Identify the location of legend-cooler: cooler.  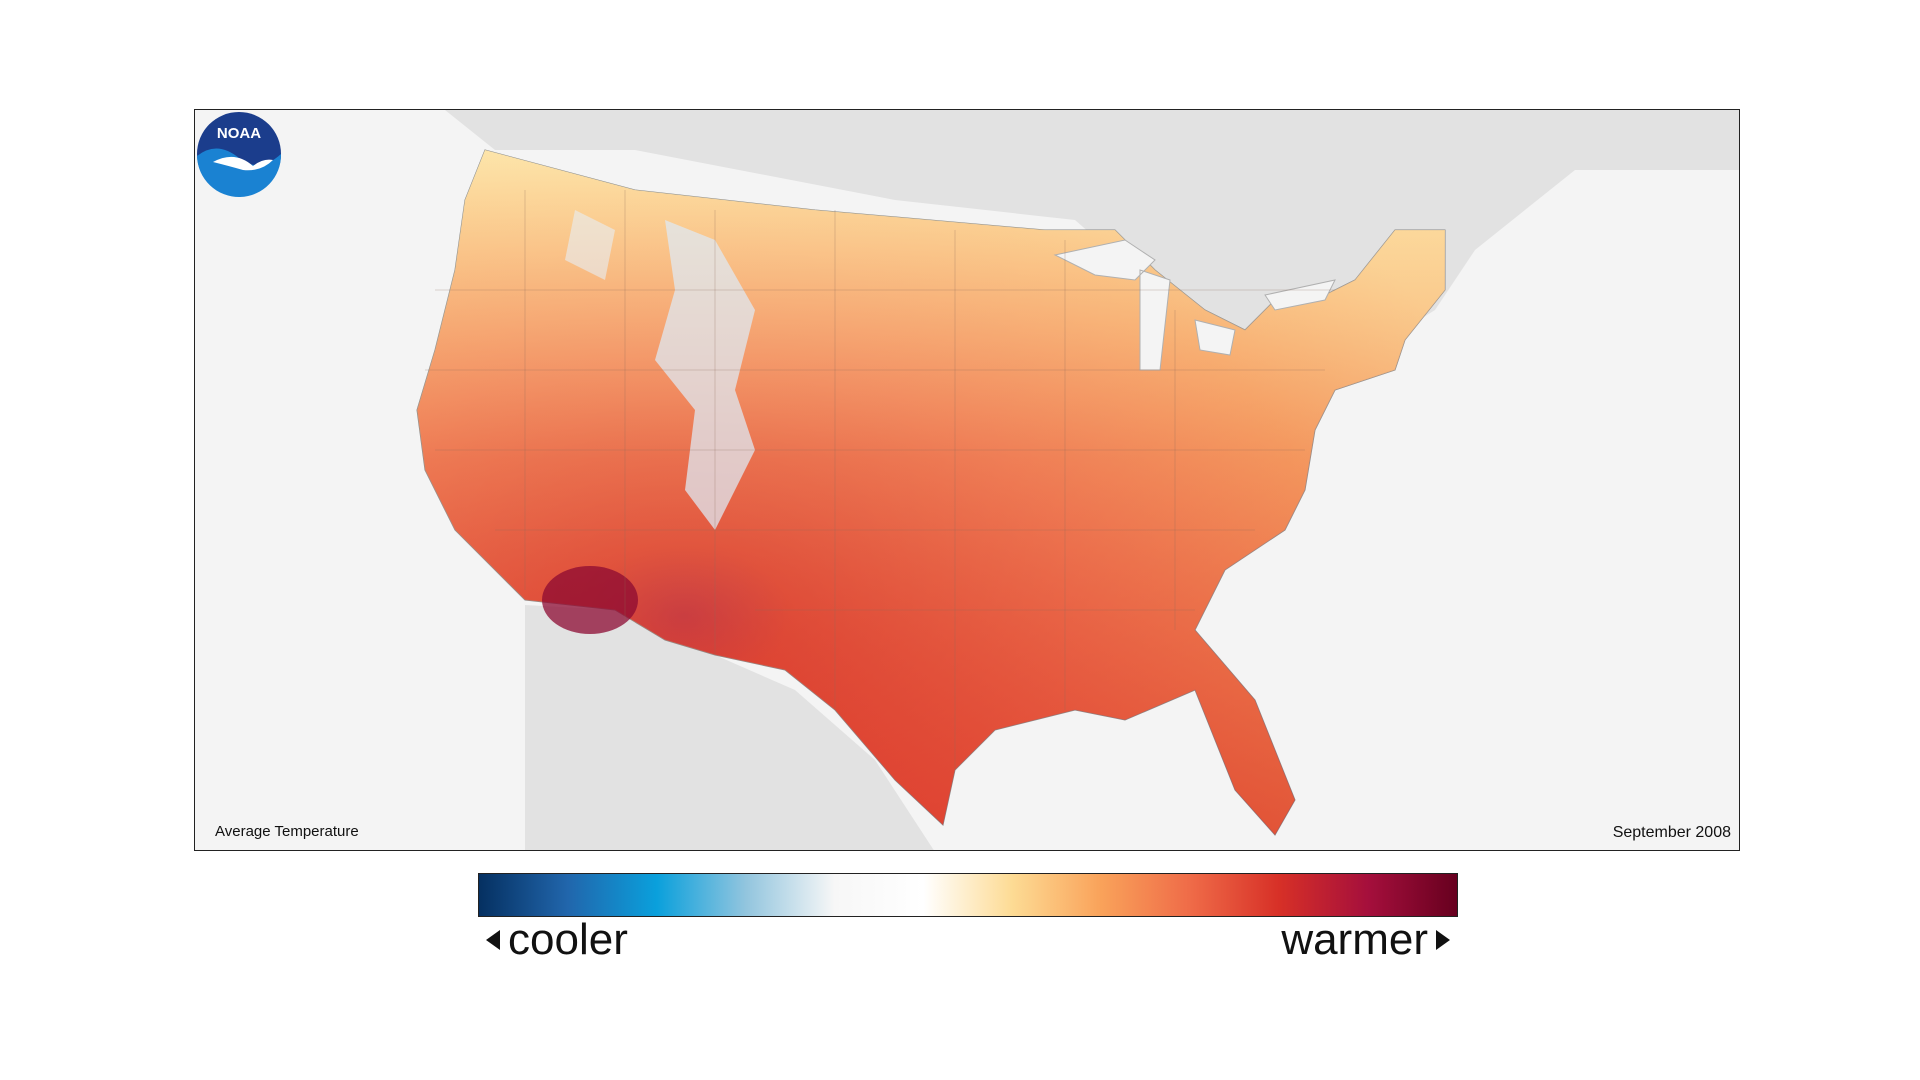
(557, 940).